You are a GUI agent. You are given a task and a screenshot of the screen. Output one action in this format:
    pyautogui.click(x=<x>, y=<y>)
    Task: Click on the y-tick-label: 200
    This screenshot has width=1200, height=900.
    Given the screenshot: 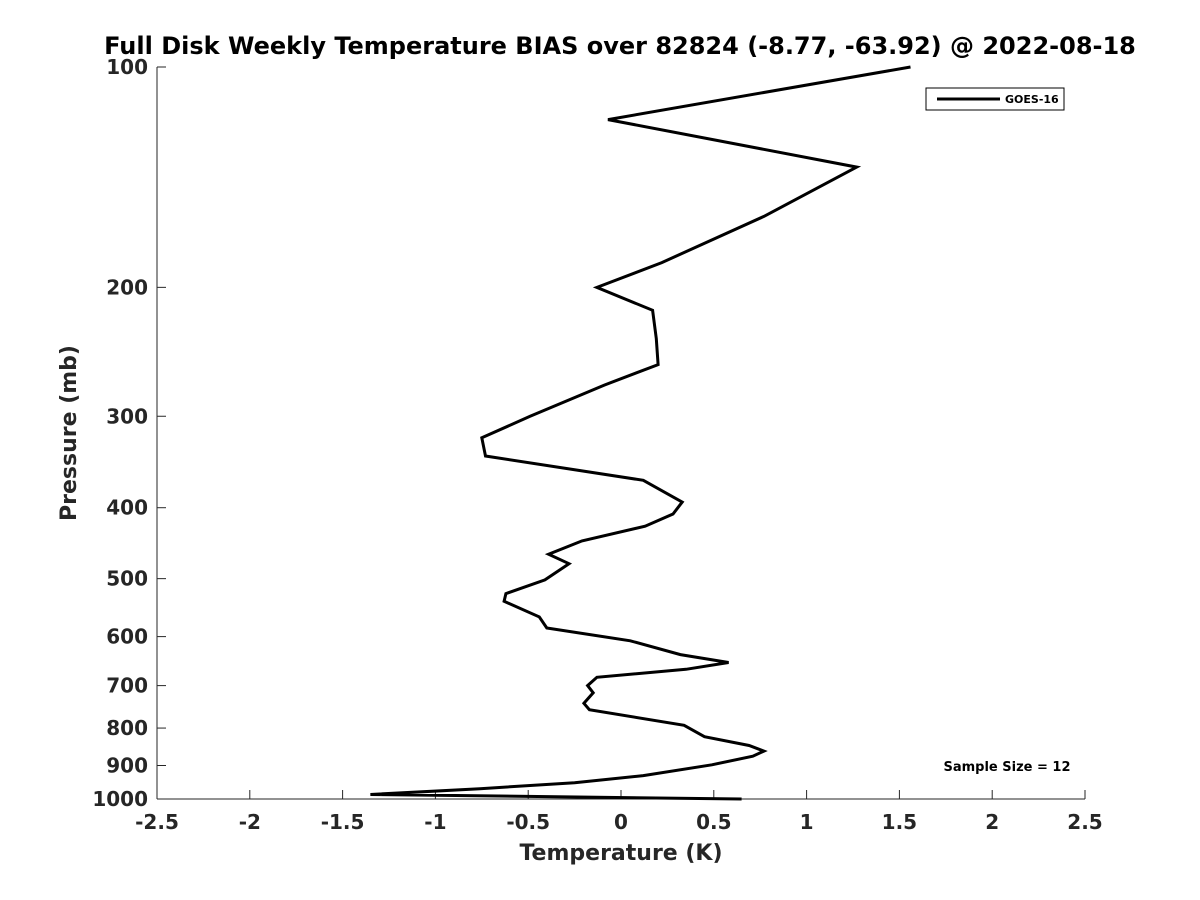 What is the action you would take?
    pyautogui.click(x=127, y=287)
    